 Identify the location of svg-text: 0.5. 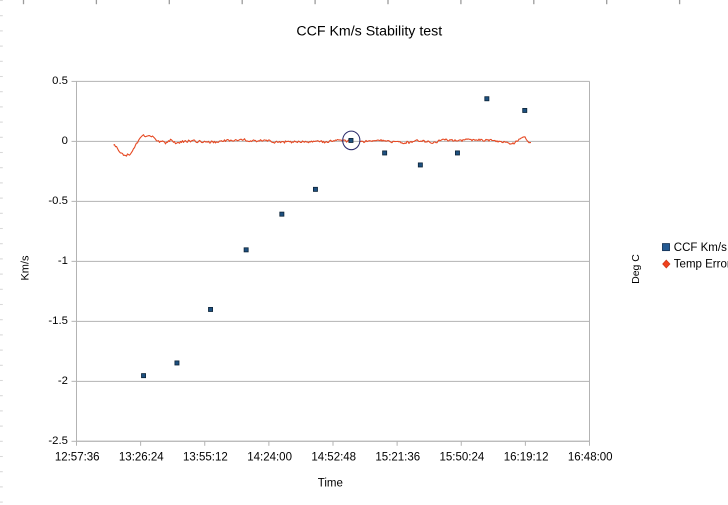
(60, 81).